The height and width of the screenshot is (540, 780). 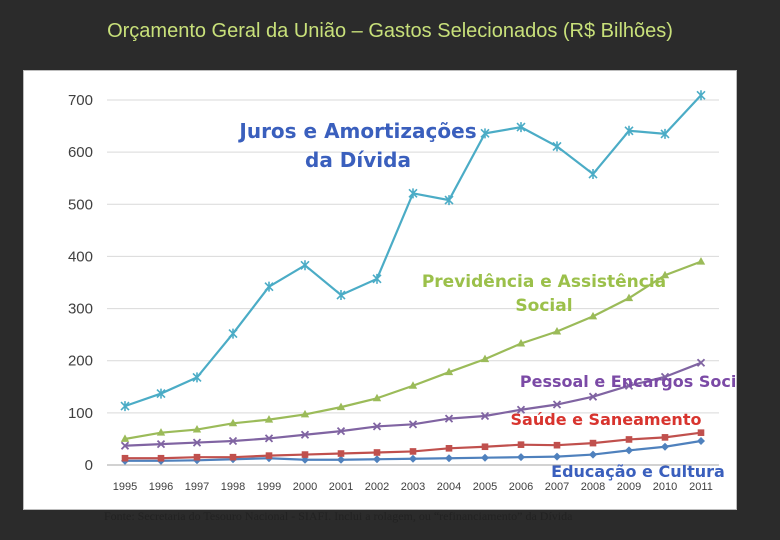 What do you see at coordinates (80, 152) in the screenshot?
I see `y-tick-label: 600` at bounding box center [80, 152].